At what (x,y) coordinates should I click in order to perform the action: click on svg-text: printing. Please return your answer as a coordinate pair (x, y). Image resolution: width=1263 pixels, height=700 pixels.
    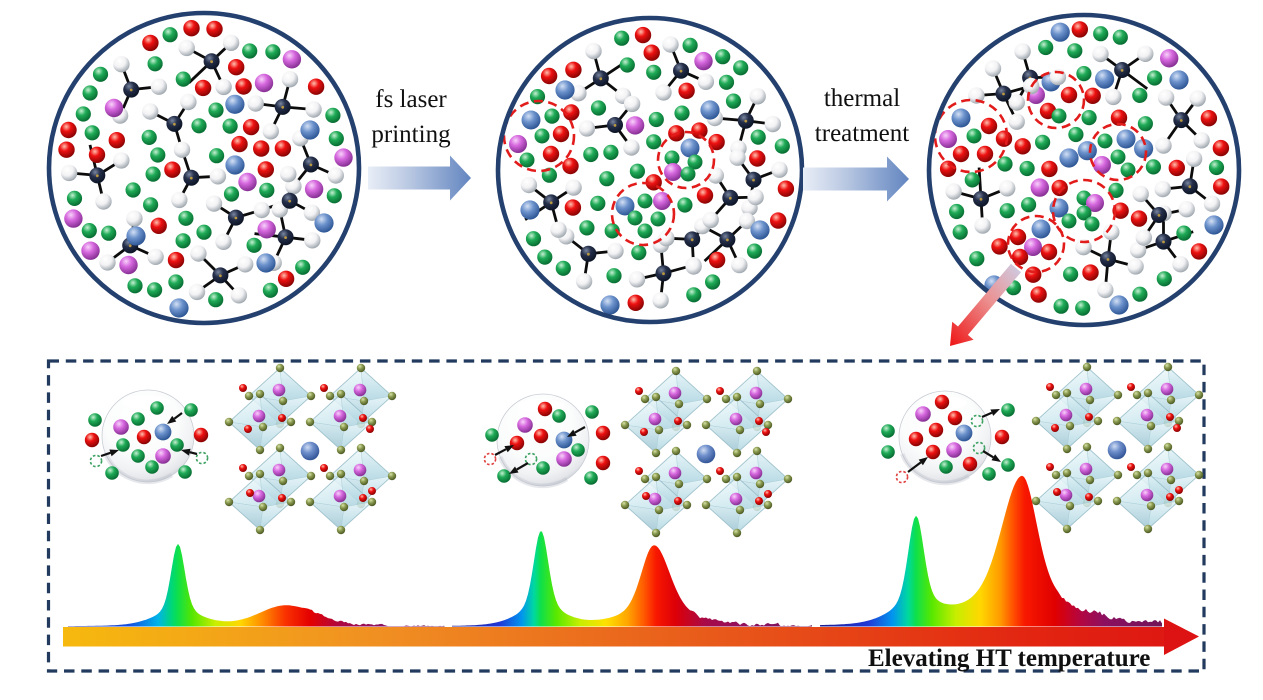
    Looking at the image, I should click on (411, 134).